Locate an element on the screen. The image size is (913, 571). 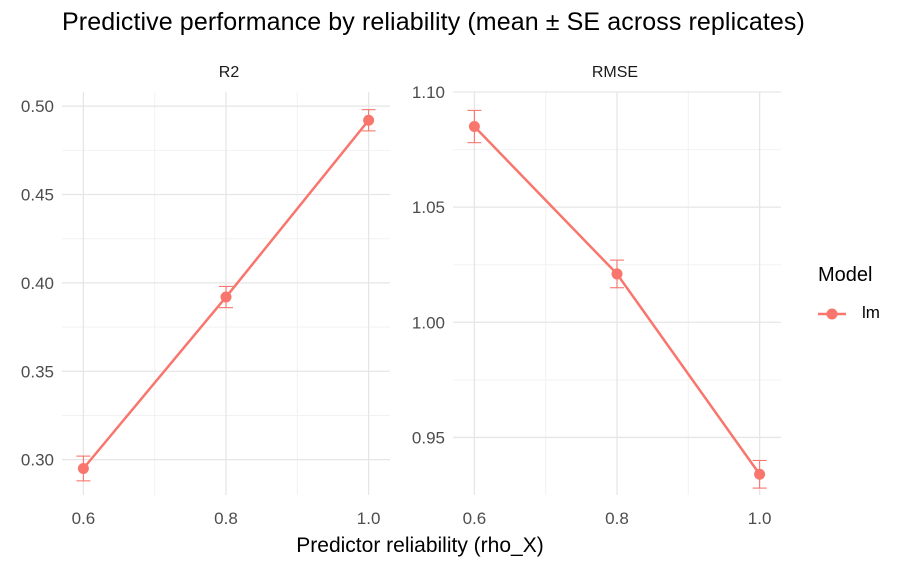
rmse-x-tick-label: 0.8 is located at coordinates (617, 518).